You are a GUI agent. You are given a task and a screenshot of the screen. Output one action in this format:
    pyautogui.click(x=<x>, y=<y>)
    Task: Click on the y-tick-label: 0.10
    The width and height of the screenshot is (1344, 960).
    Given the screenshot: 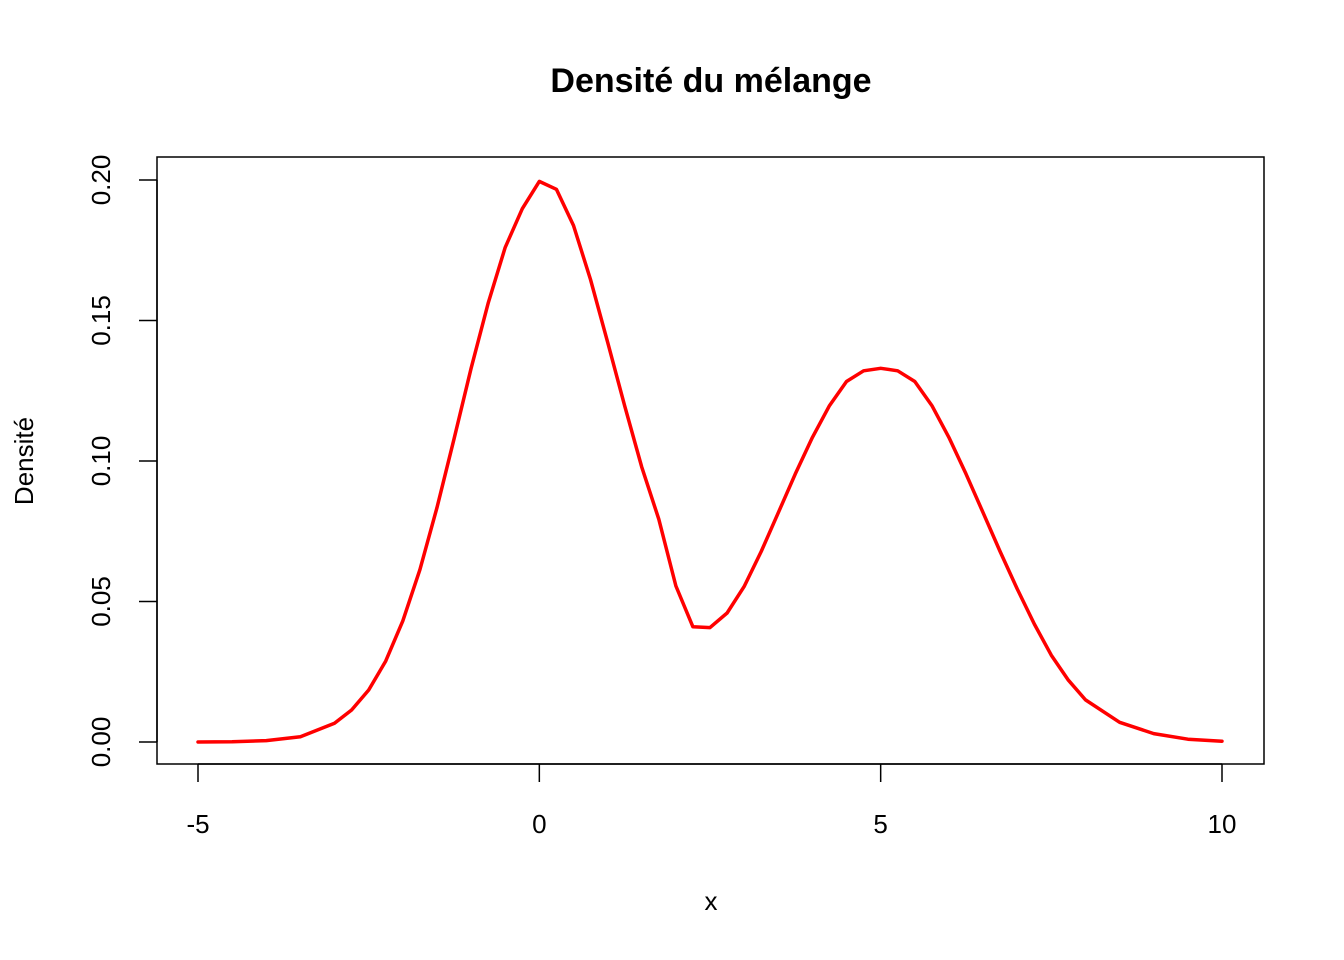 What is the action you would take?
    pyautogui.click(x=101, y=461)
    